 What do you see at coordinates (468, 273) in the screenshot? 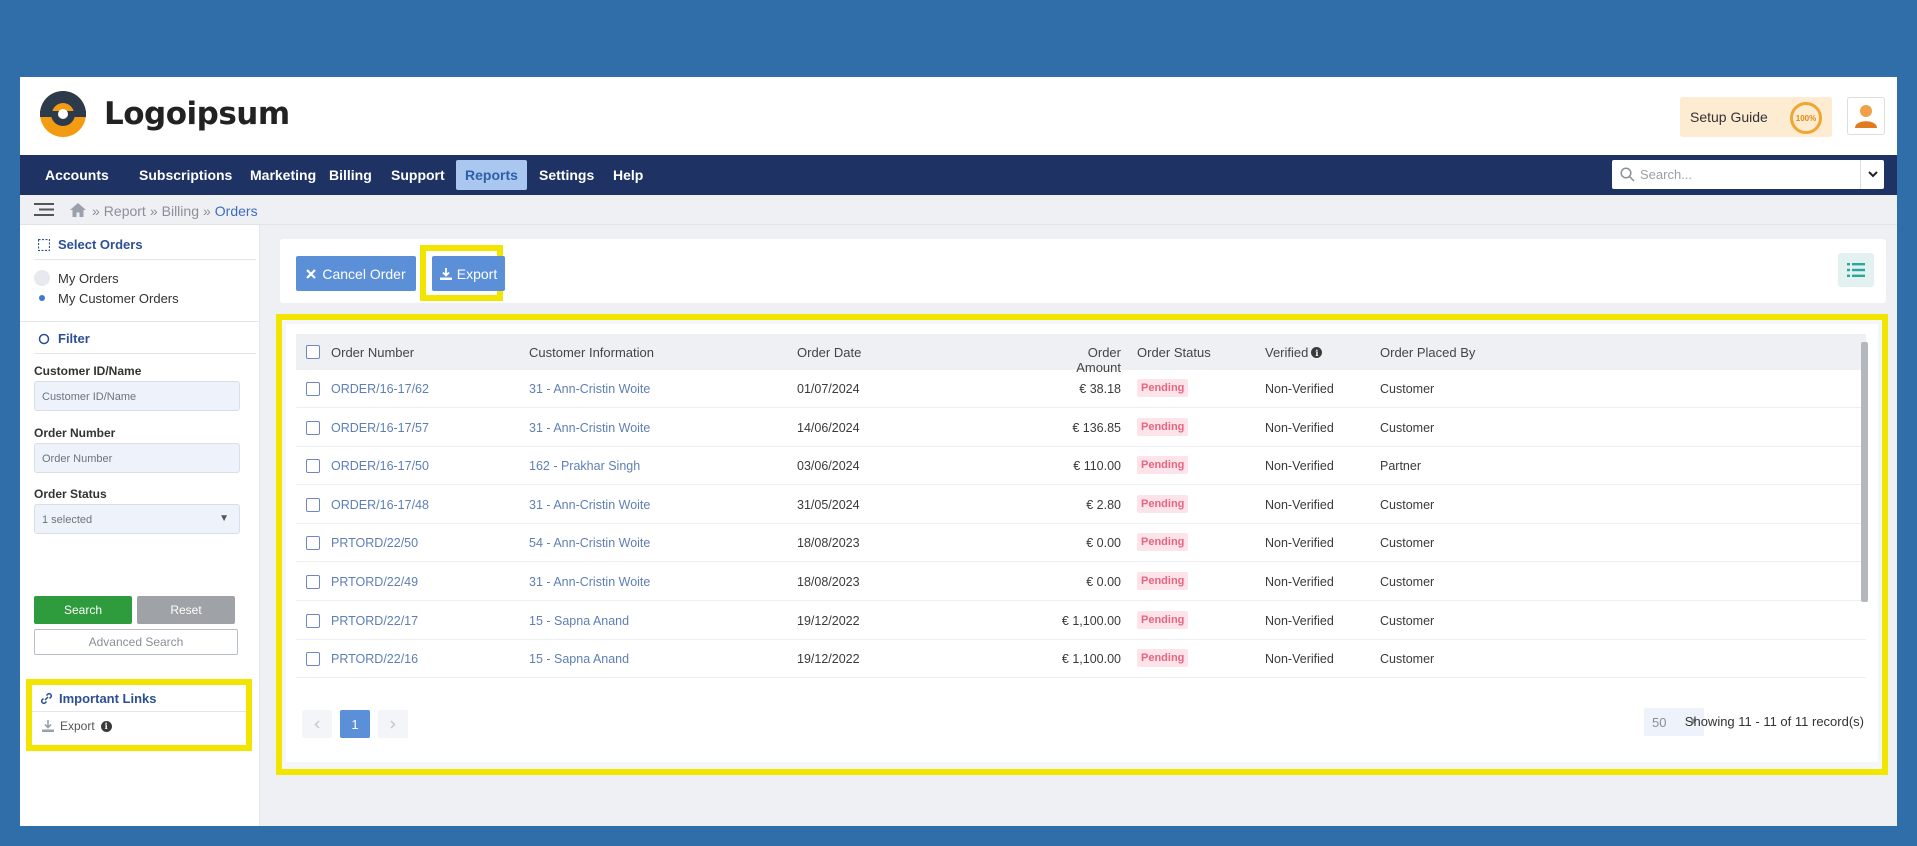
I see `export-button: Export` at bounding box center [468, 273].